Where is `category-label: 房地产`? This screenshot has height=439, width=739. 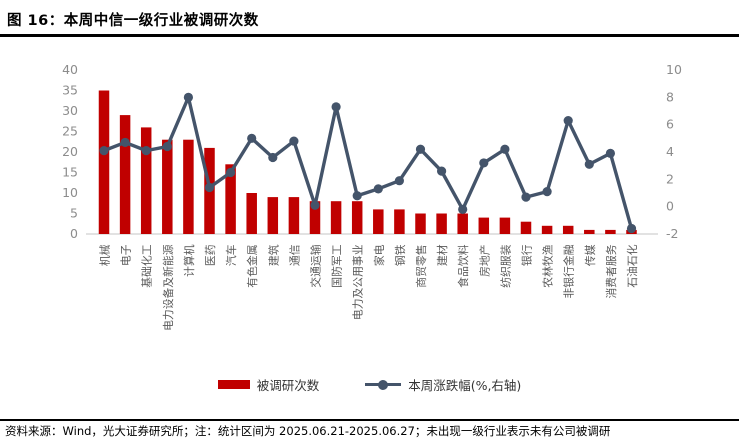 category-label: 房地产 is located at coordinates (484, 260).